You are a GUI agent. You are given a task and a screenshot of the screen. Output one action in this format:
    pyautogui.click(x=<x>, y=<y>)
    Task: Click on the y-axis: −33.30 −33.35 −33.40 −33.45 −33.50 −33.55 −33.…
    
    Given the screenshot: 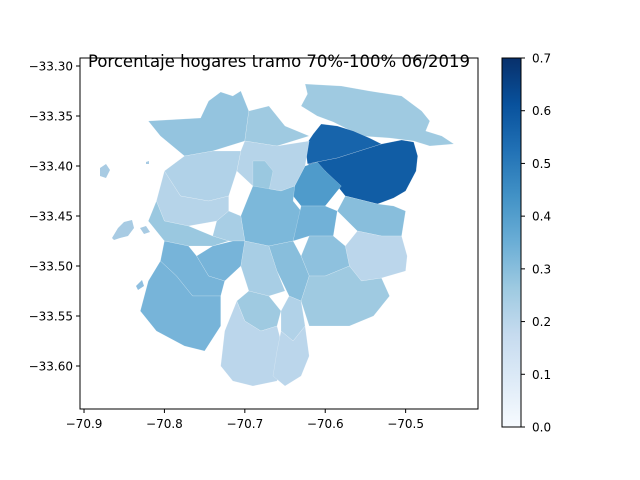 What is the action you would take?
    pyautogui.click(x=54, y=217)
    